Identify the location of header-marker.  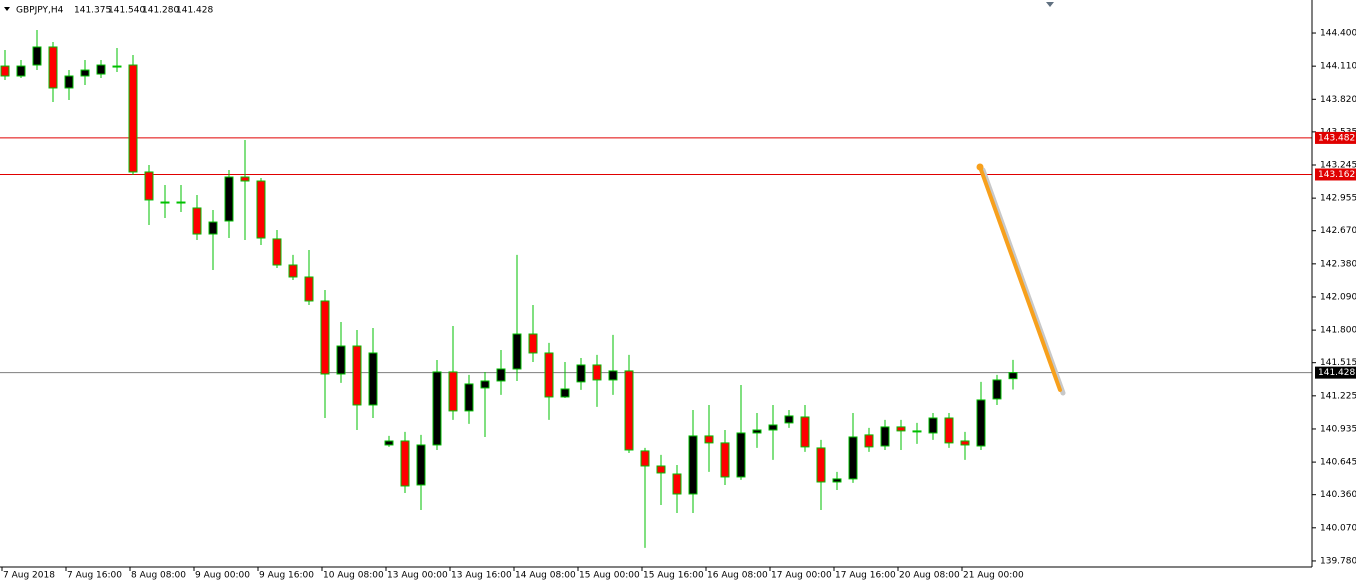
(7, 9).